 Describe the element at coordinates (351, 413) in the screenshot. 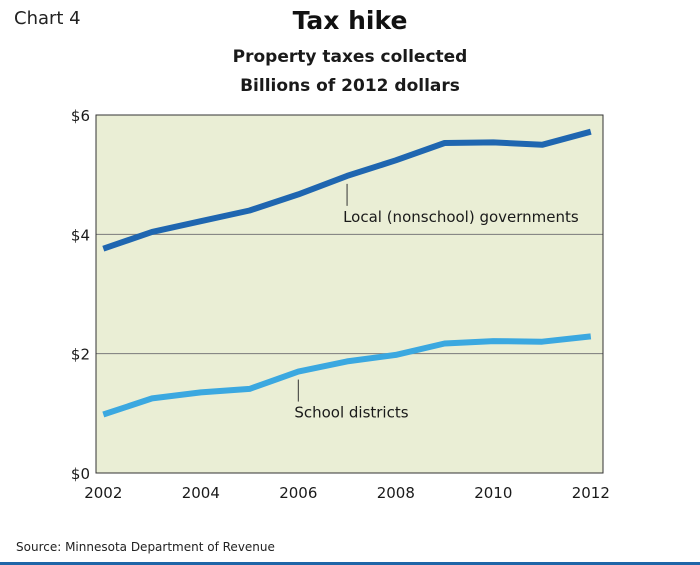

I see `series-label-school-districts: School districts` at that location.